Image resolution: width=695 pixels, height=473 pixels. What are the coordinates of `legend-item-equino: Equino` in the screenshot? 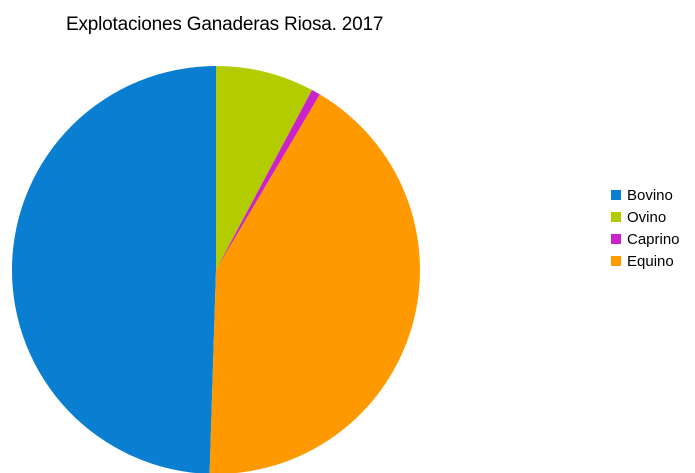 It's located at (645, 261).